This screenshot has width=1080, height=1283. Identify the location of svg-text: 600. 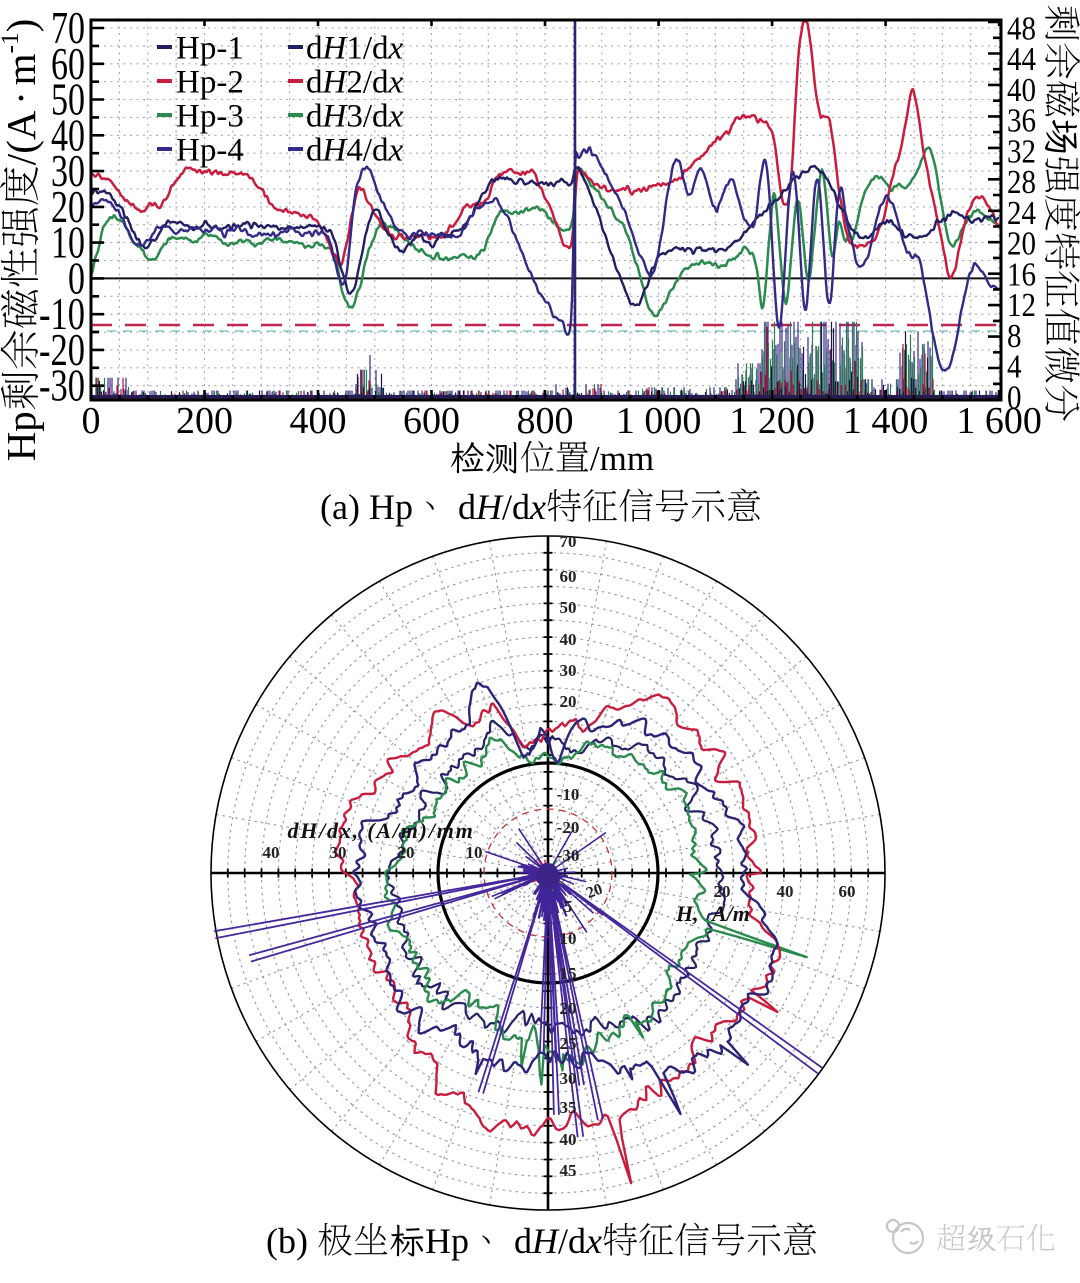
(431, 421).